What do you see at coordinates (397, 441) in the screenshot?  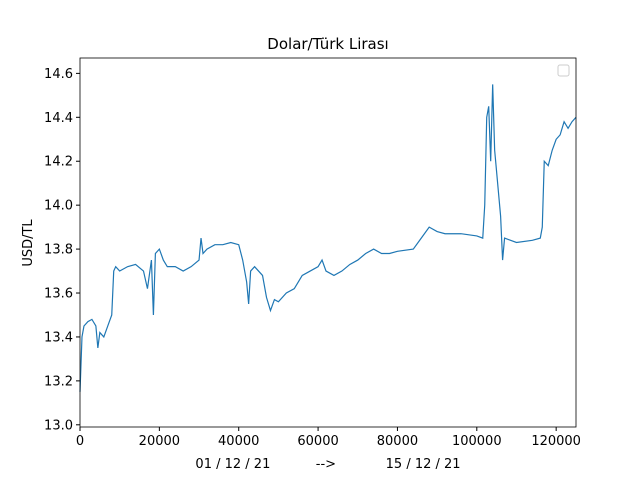 I see `x-tick-label: 80000` at bounding box center [397, 441].